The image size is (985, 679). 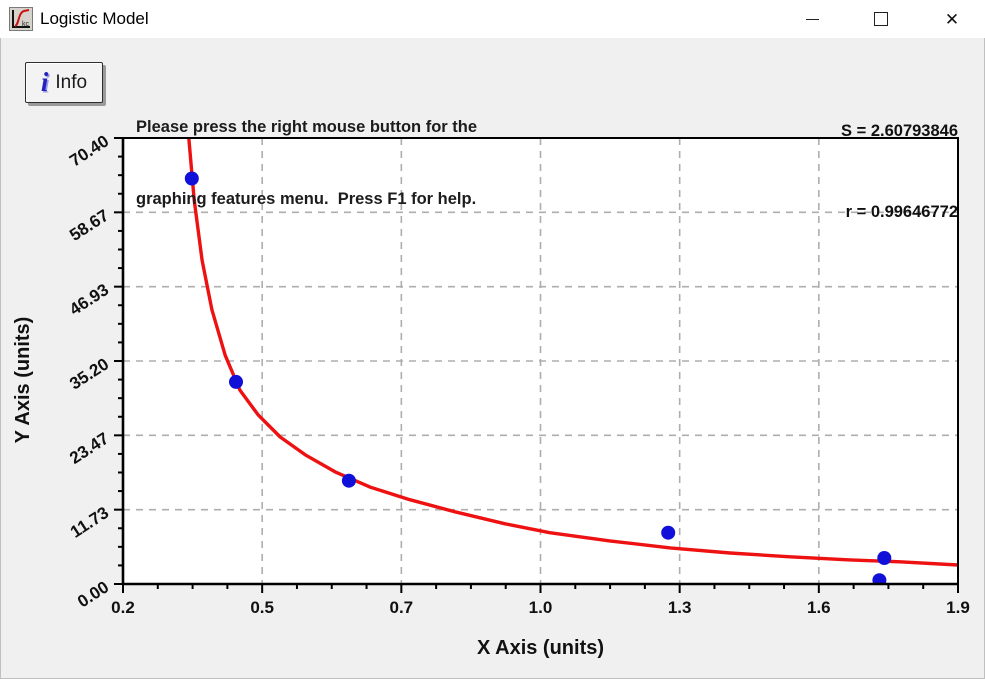 I want to click on y-tick-label: 23.47, so click(x=89, y=448).